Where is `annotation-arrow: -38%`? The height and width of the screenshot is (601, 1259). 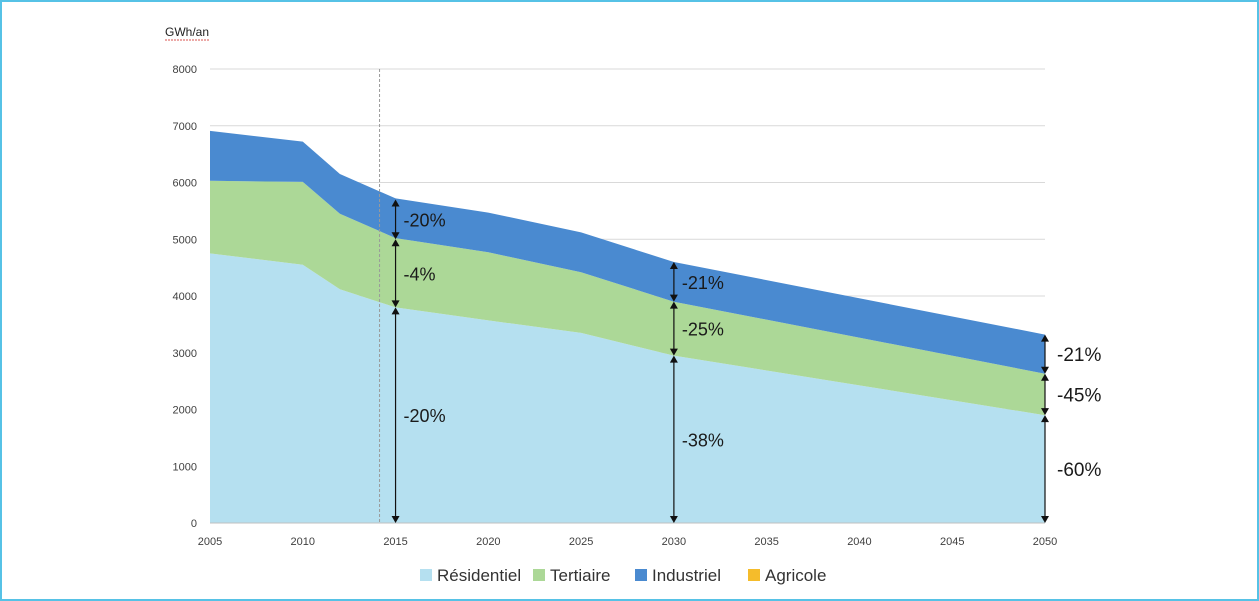 annotation-arrow: -38% is located at coordinates (696, 439).